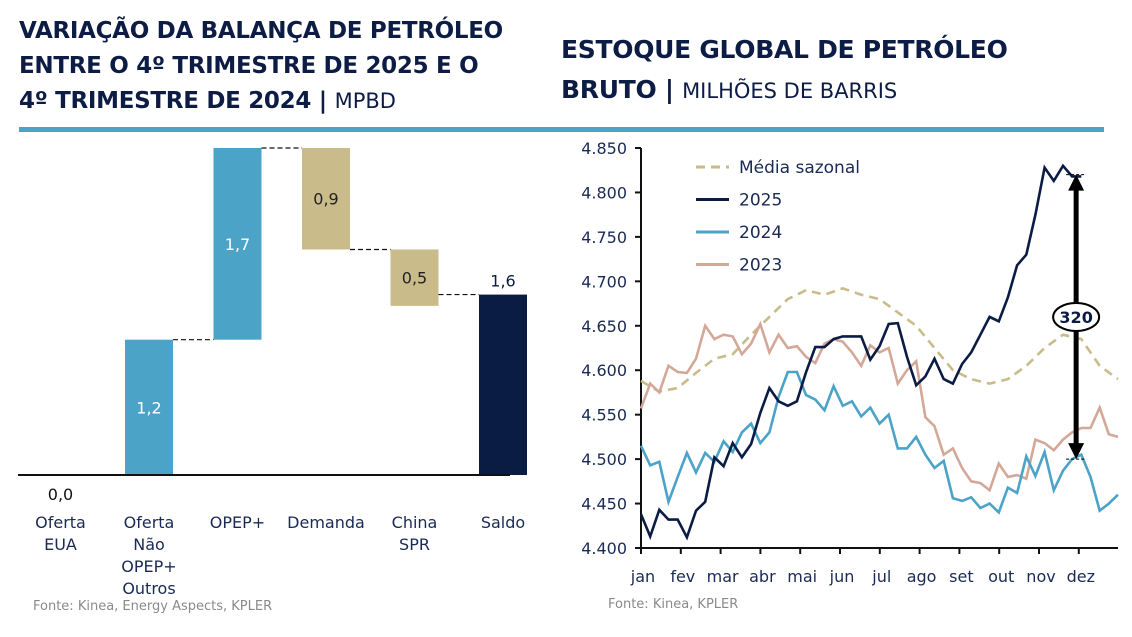 This screenshot has width=1132, height=637. I want to click on y-tick-label: 4.400, so click(604, 548).